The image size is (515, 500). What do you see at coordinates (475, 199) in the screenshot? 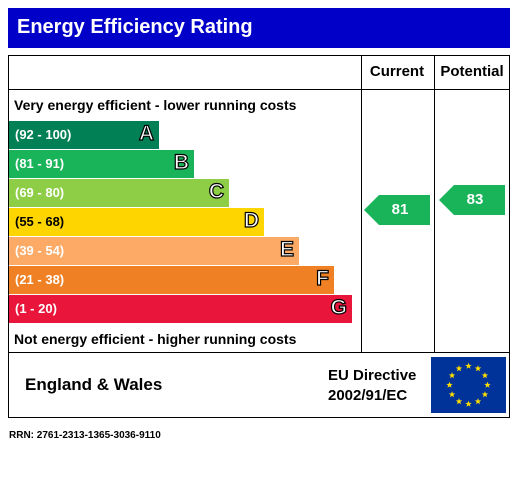
I see `potential-rating-value: 83` at bounding box center [475, 199].